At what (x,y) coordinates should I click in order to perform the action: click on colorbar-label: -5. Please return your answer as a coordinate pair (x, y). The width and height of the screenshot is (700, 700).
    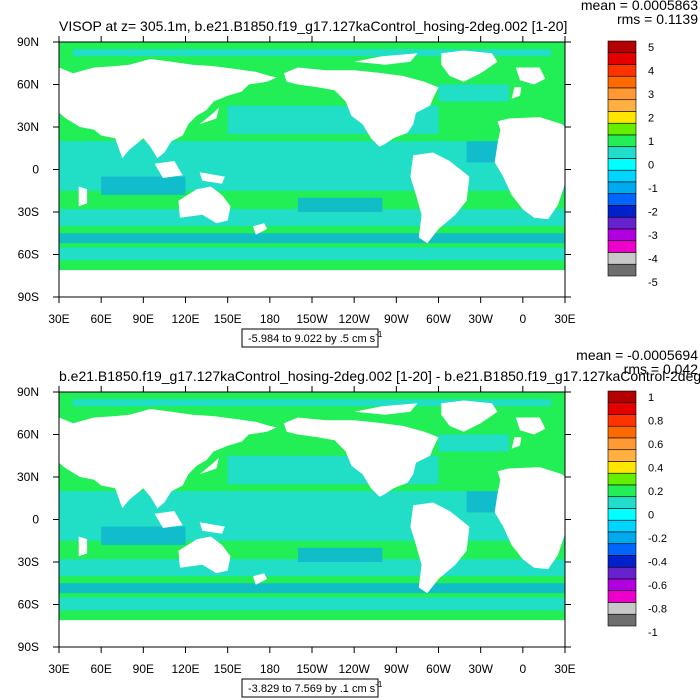
    Looking at the image, I should click on (653, 283).